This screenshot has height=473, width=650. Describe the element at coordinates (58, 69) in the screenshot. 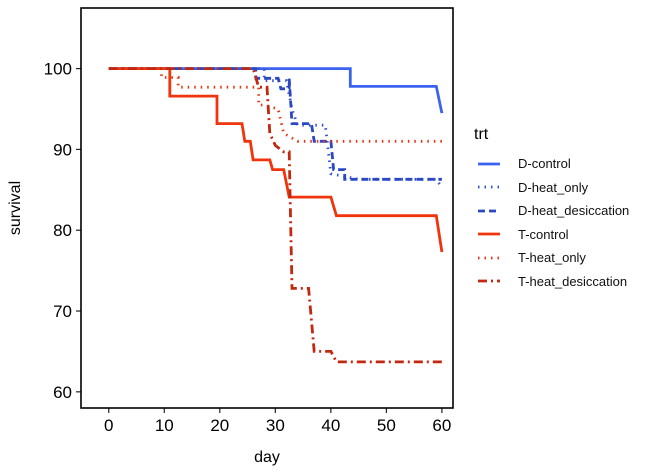

I see `y-tick-label: 100` at that location.